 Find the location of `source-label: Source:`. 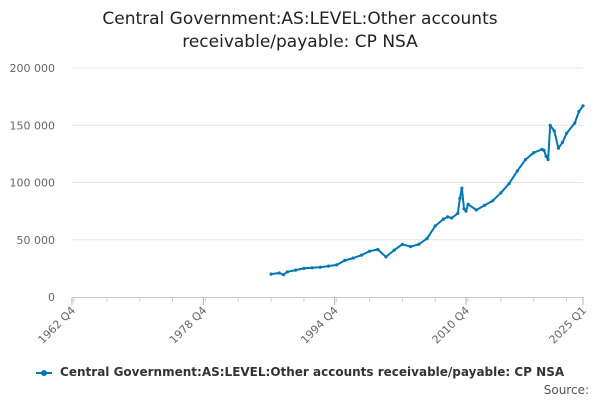

source-label: Source: is located at coordinates (566, 390).